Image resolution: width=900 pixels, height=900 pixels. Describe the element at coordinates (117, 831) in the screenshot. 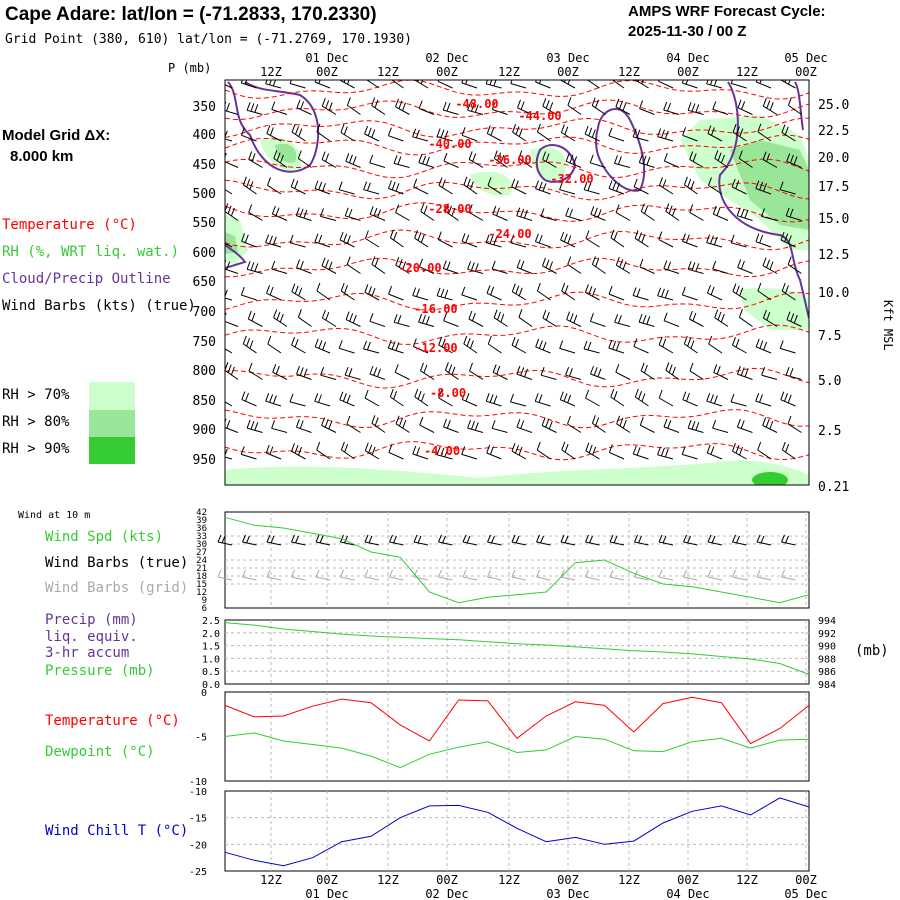

I see `wind-chill-label: Wind Chill T (°C)` at that location.